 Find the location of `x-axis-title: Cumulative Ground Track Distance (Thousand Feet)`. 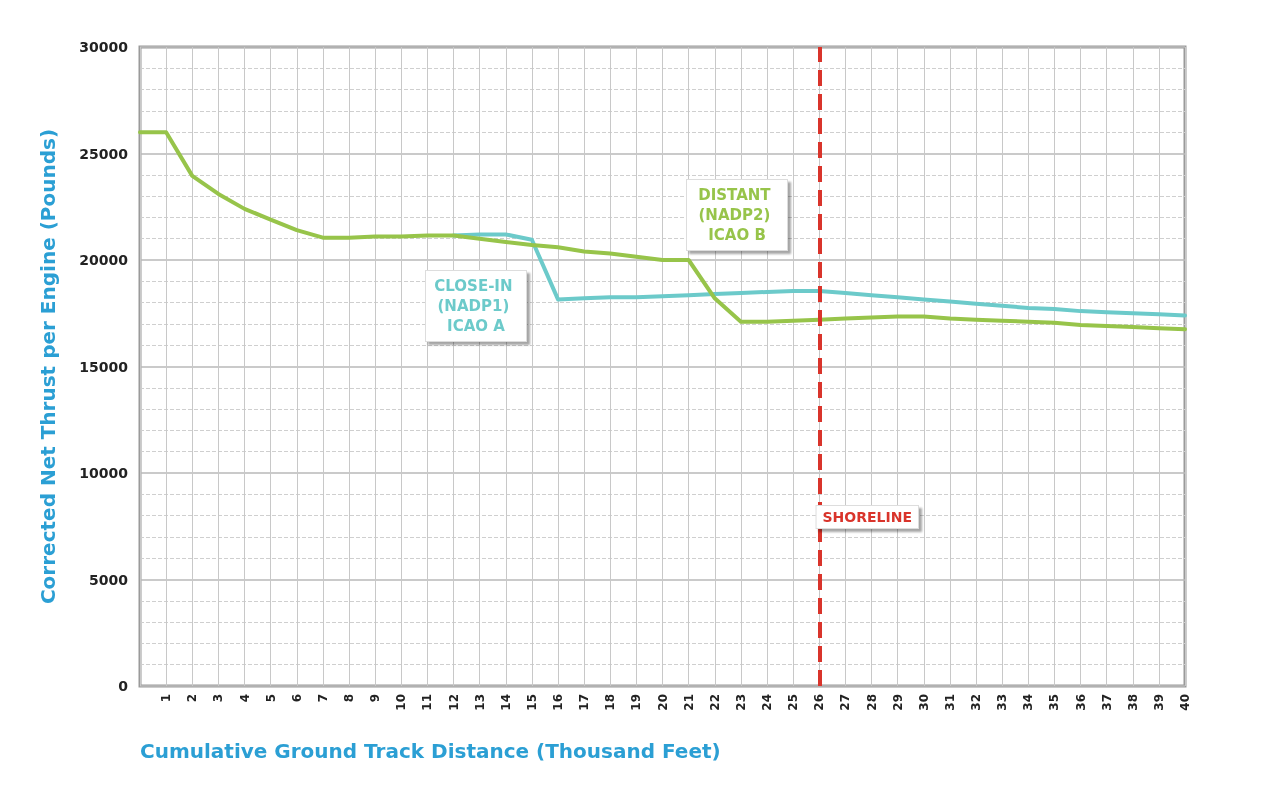

x-axis-title: Cumulative Ground Track Distance (Thousand Feet) is located at coordinates (430, 751).